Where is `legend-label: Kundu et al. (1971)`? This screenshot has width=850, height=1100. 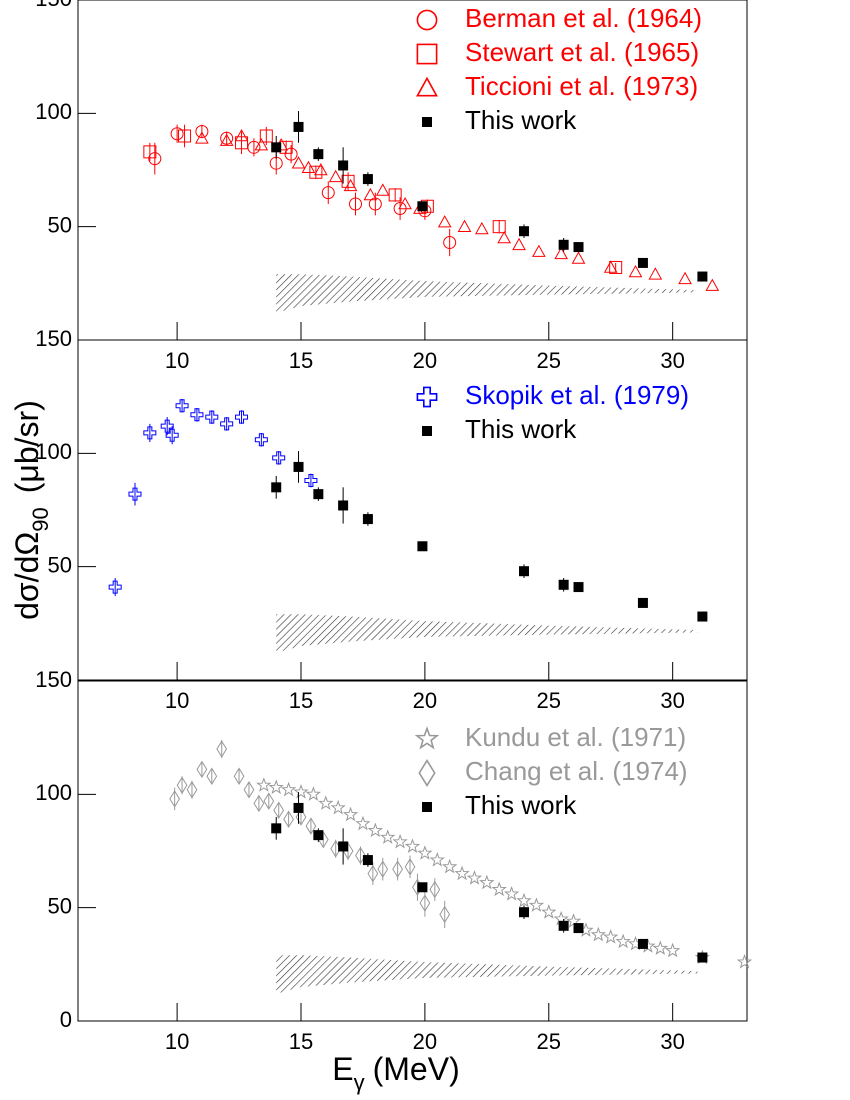 legend-label: Kundu et al. (1971) is located at coordinates (575, 737).